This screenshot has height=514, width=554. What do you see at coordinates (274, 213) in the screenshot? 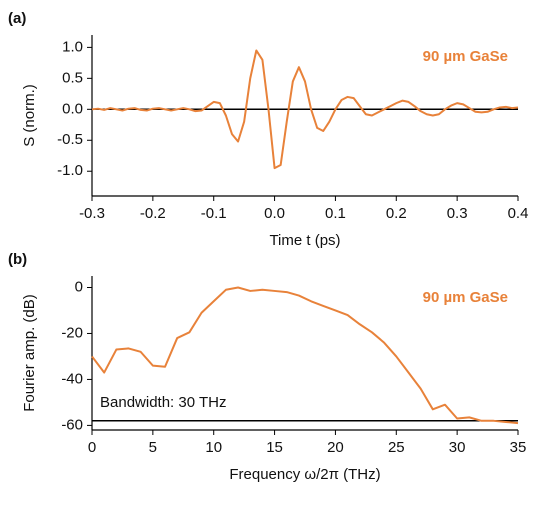
I see `x-tick-label: 0.0` at bounding box center [274, 213].